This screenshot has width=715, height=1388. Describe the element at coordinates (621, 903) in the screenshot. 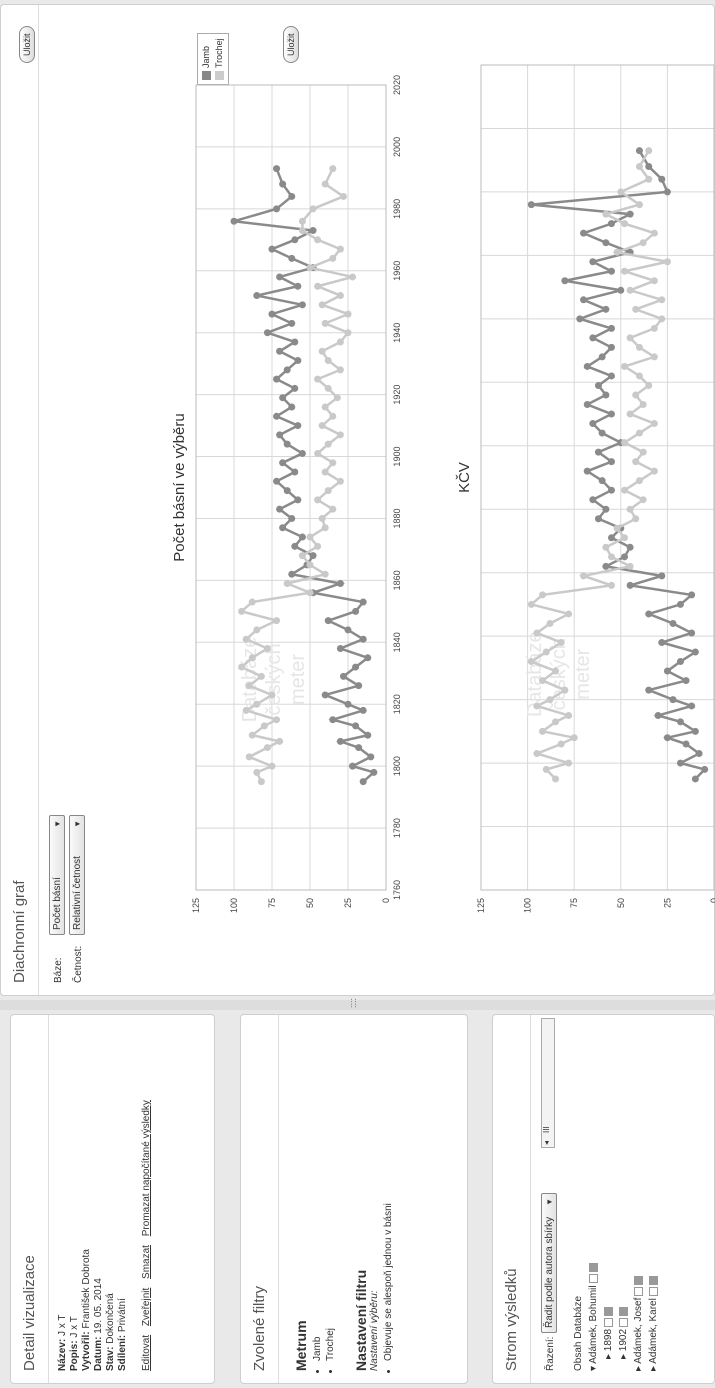

I see `y-tick-label: 50` at that location.